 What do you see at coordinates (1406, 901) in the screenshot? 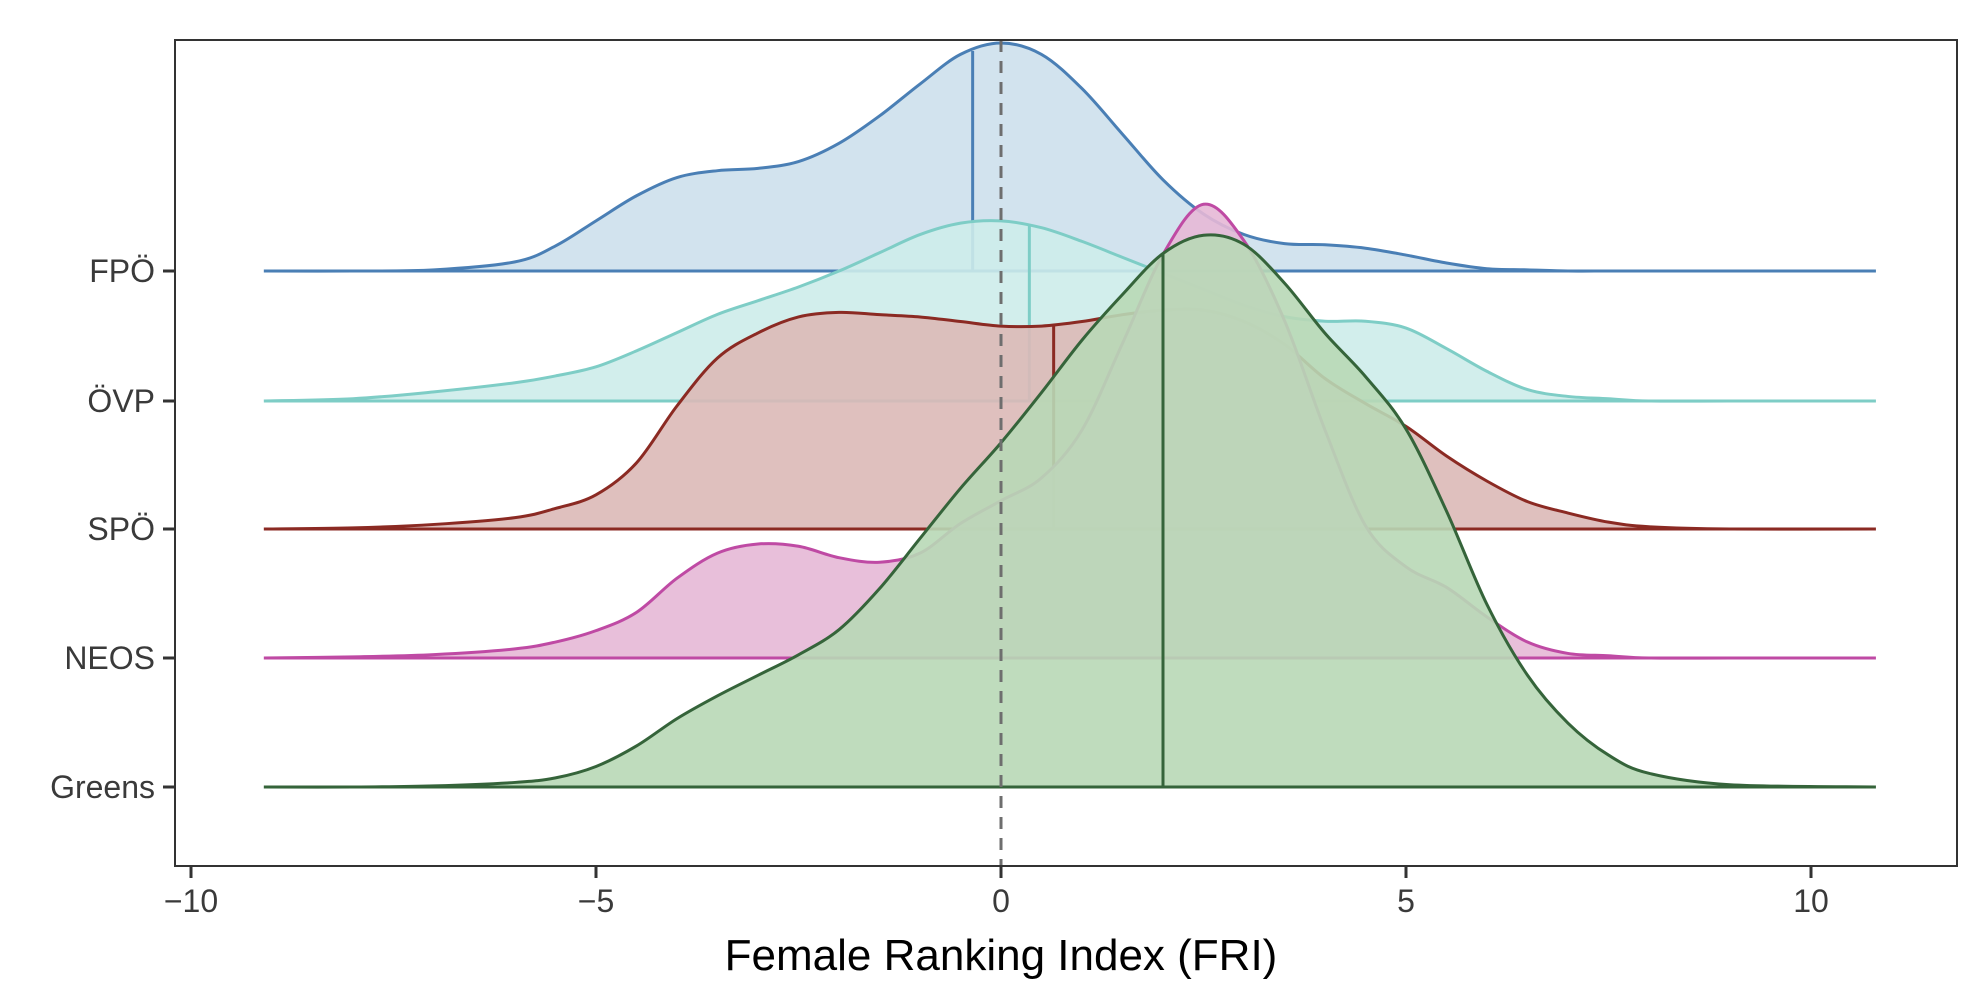
I see `x-tick-label-3: 5` at bounding box center [1406, 901].